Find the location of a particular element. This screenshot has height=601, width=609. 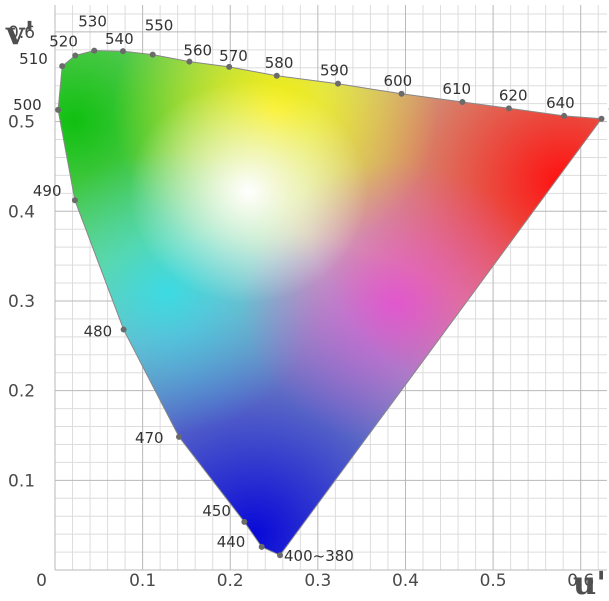

x-tick-label: 0 is located at coordinates (41, 581).